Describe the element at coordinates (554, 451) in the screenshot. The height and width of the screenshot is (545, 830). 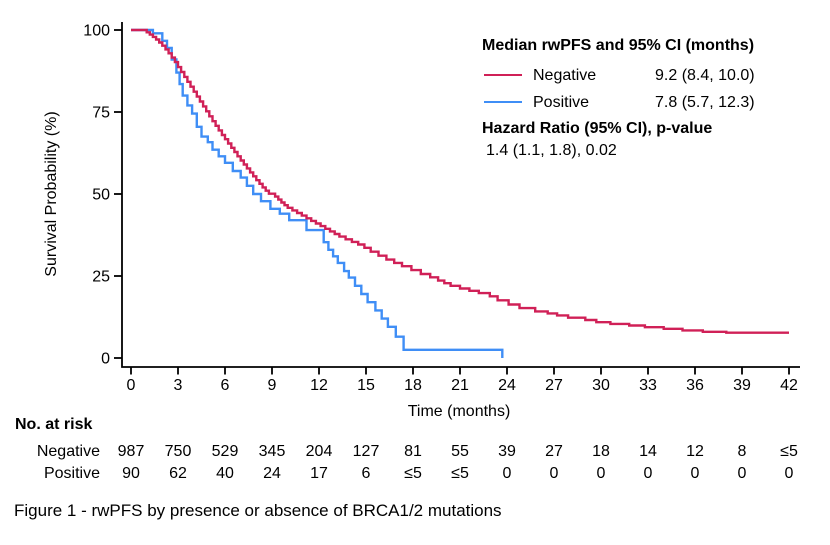
I see `risk-count: 27` at that location.